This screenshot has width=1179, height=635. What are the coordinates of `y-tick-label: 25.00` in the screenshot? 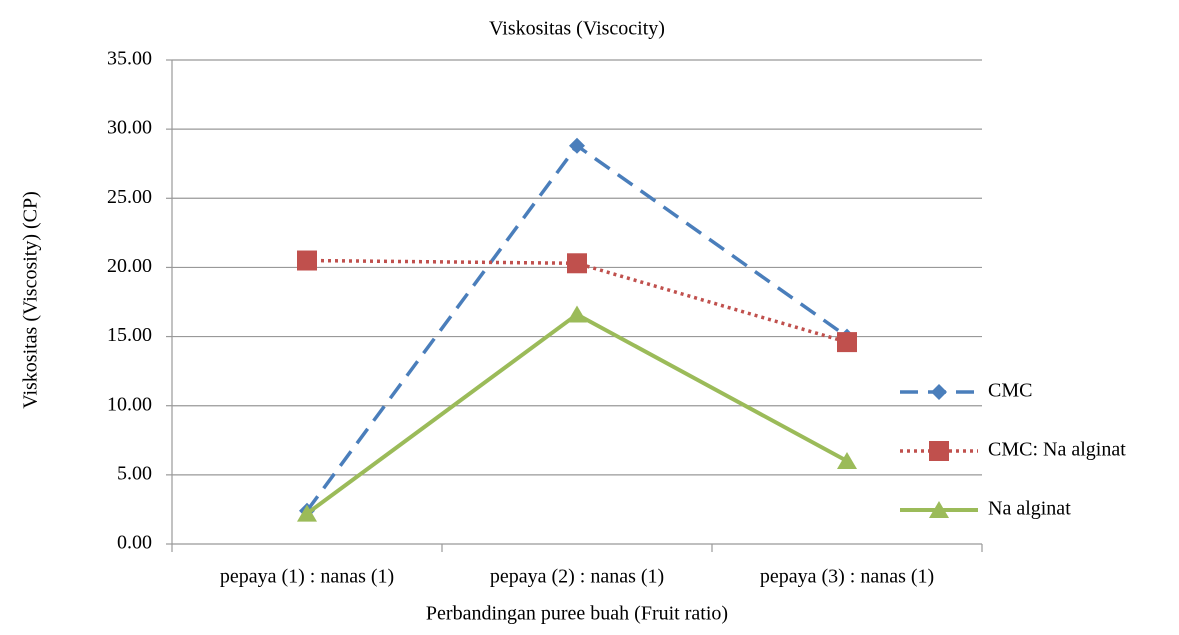 It's located at (129, 197).